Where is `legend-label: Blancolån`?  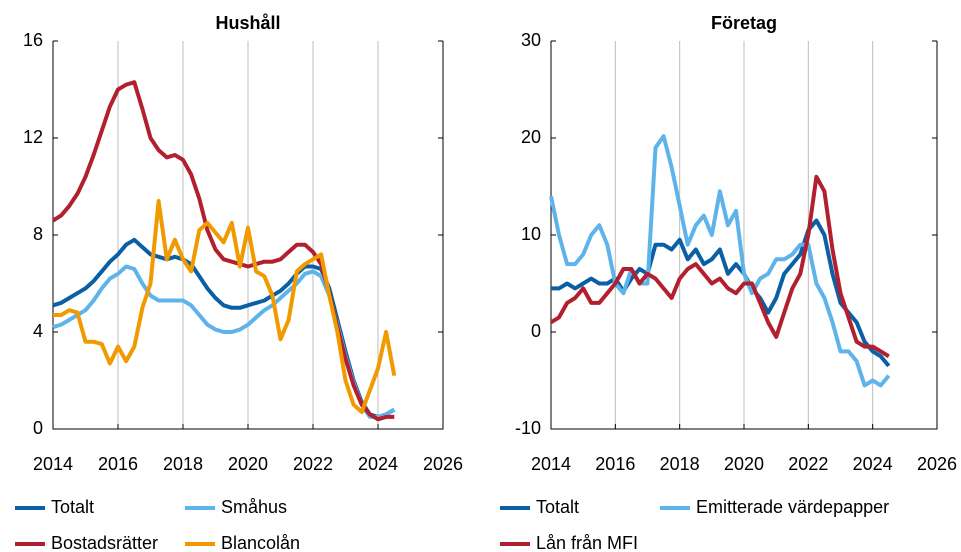 legend-label: Blancolån is located at coordinates (260, 542).